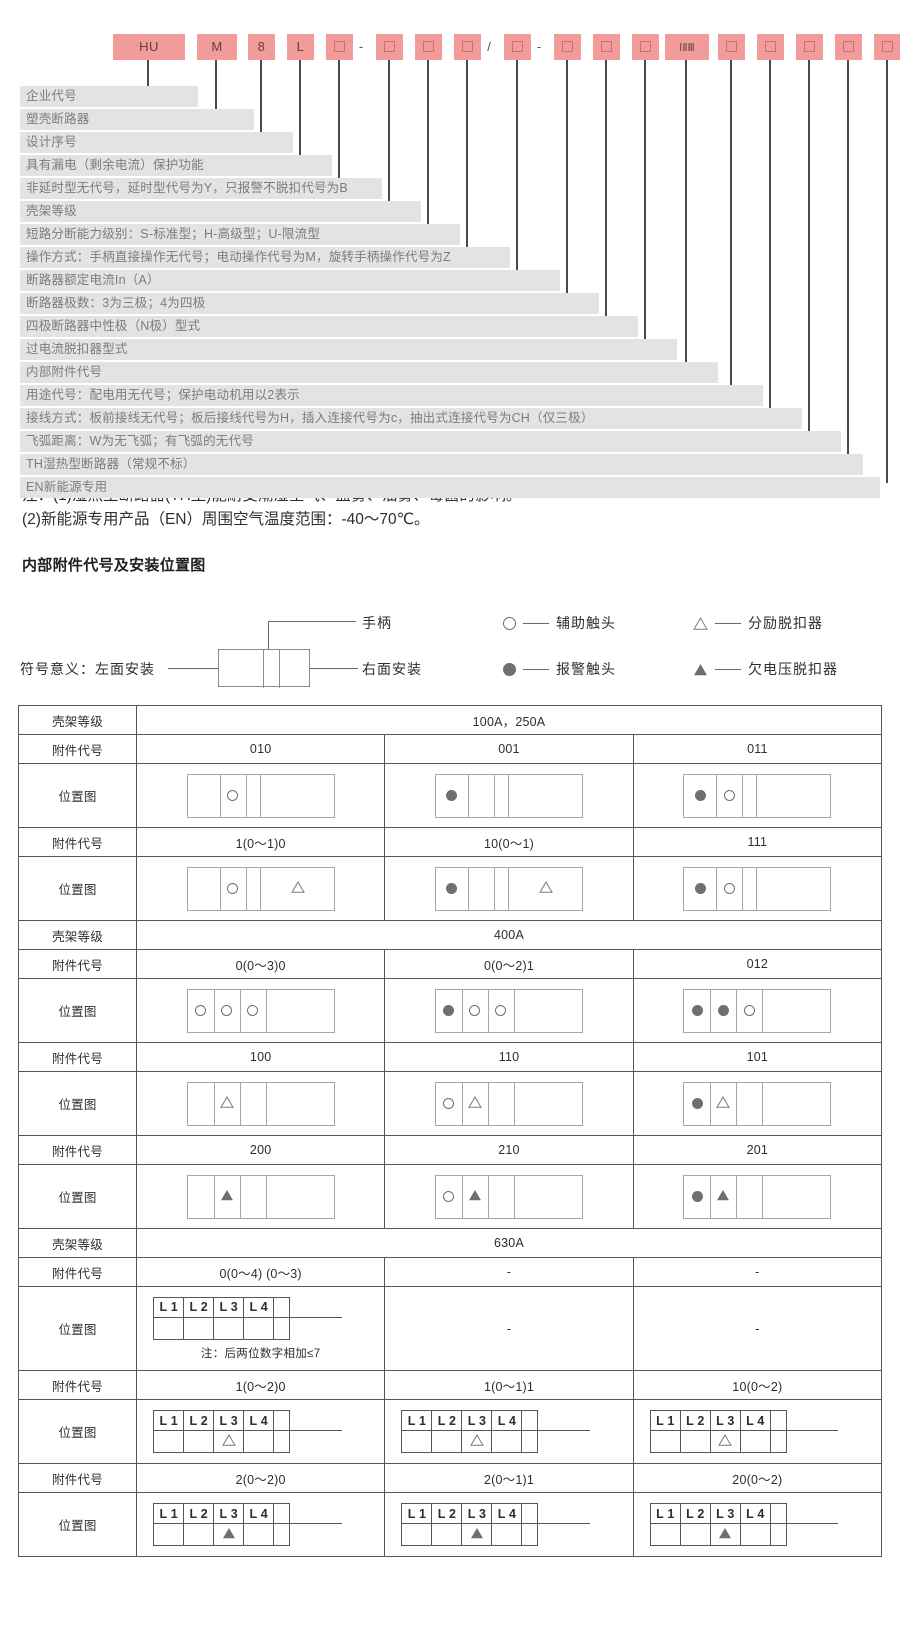 This screenshot has width=900, height=1625. Describe the element at coordinates (265, 257) in the screenshot. I see `description-bar-7: 操作方式：手柄直接操作无代号；电动操作代号为M，旋转手柄操作代号为Z` at that location.